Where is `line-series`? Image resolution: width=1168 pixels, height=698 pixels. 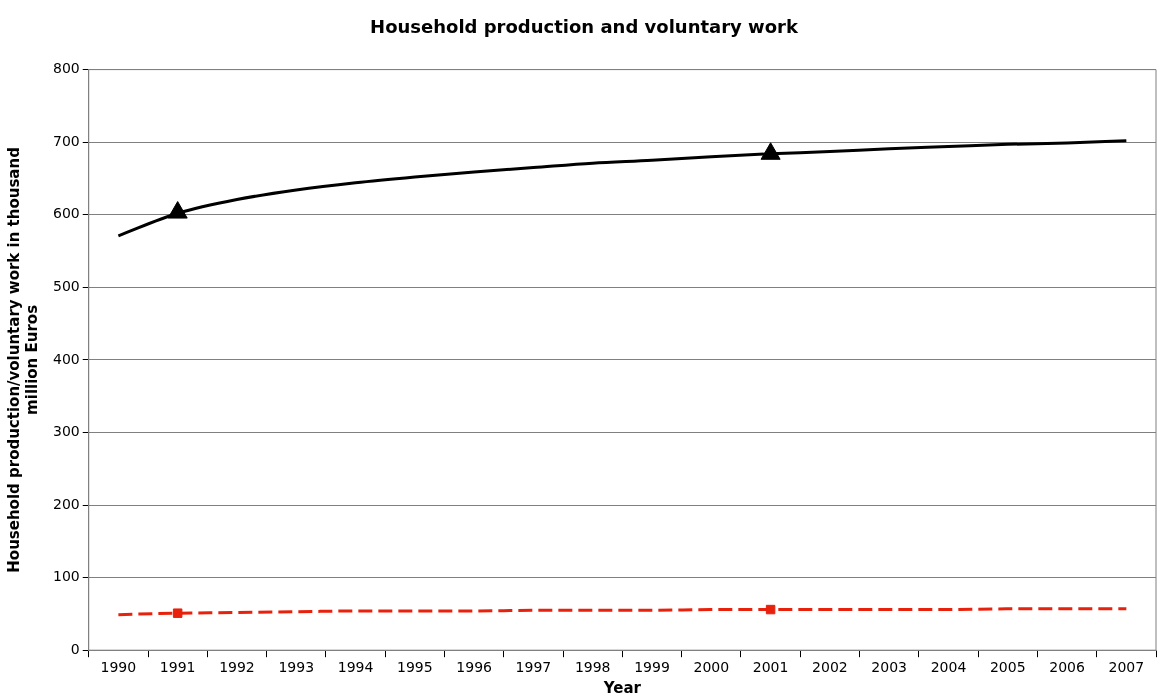 line-series is located at coordinates (622, 188).